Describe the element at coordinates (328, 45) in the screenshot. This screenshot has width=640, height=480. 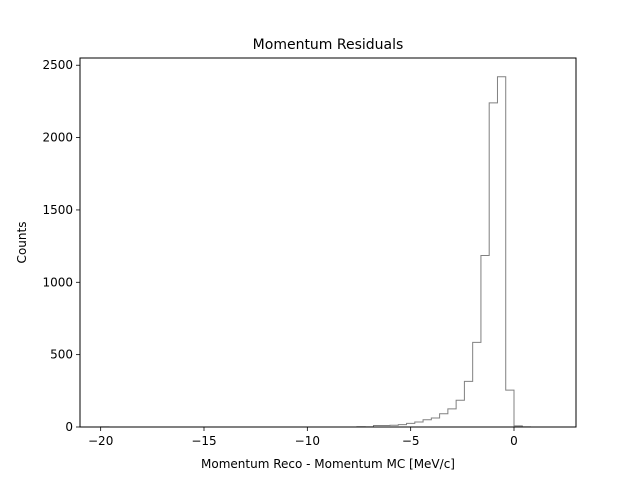
I see `chart-title: Momentum Residuals` at that location.